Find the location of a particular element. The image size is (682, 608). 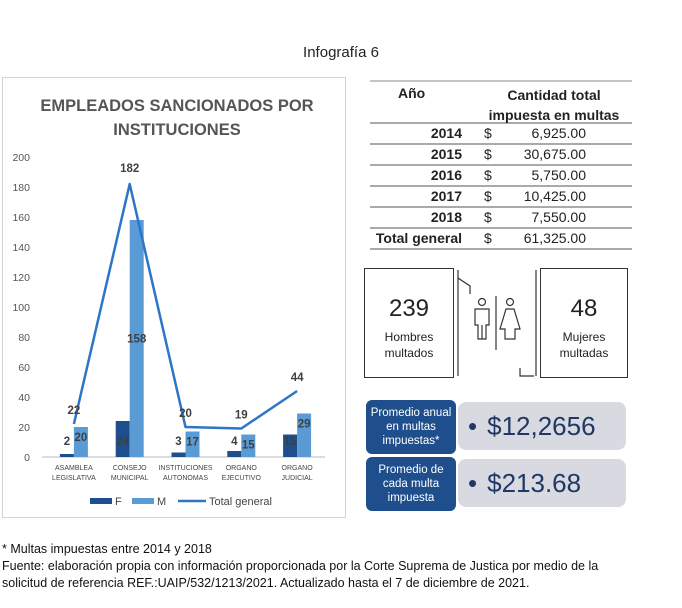

stat-value: $12,2656 is located at coordinates (541, 425).